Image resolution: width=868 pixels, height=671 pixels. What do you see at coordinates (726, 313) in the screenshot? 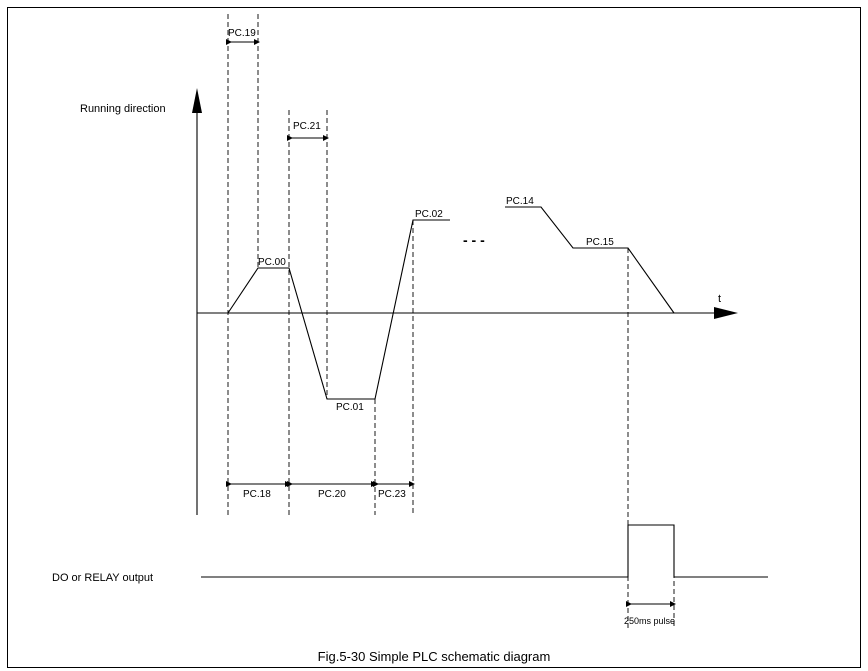
I see `x-axis-arrowhead` at bounding box center [726, 313].